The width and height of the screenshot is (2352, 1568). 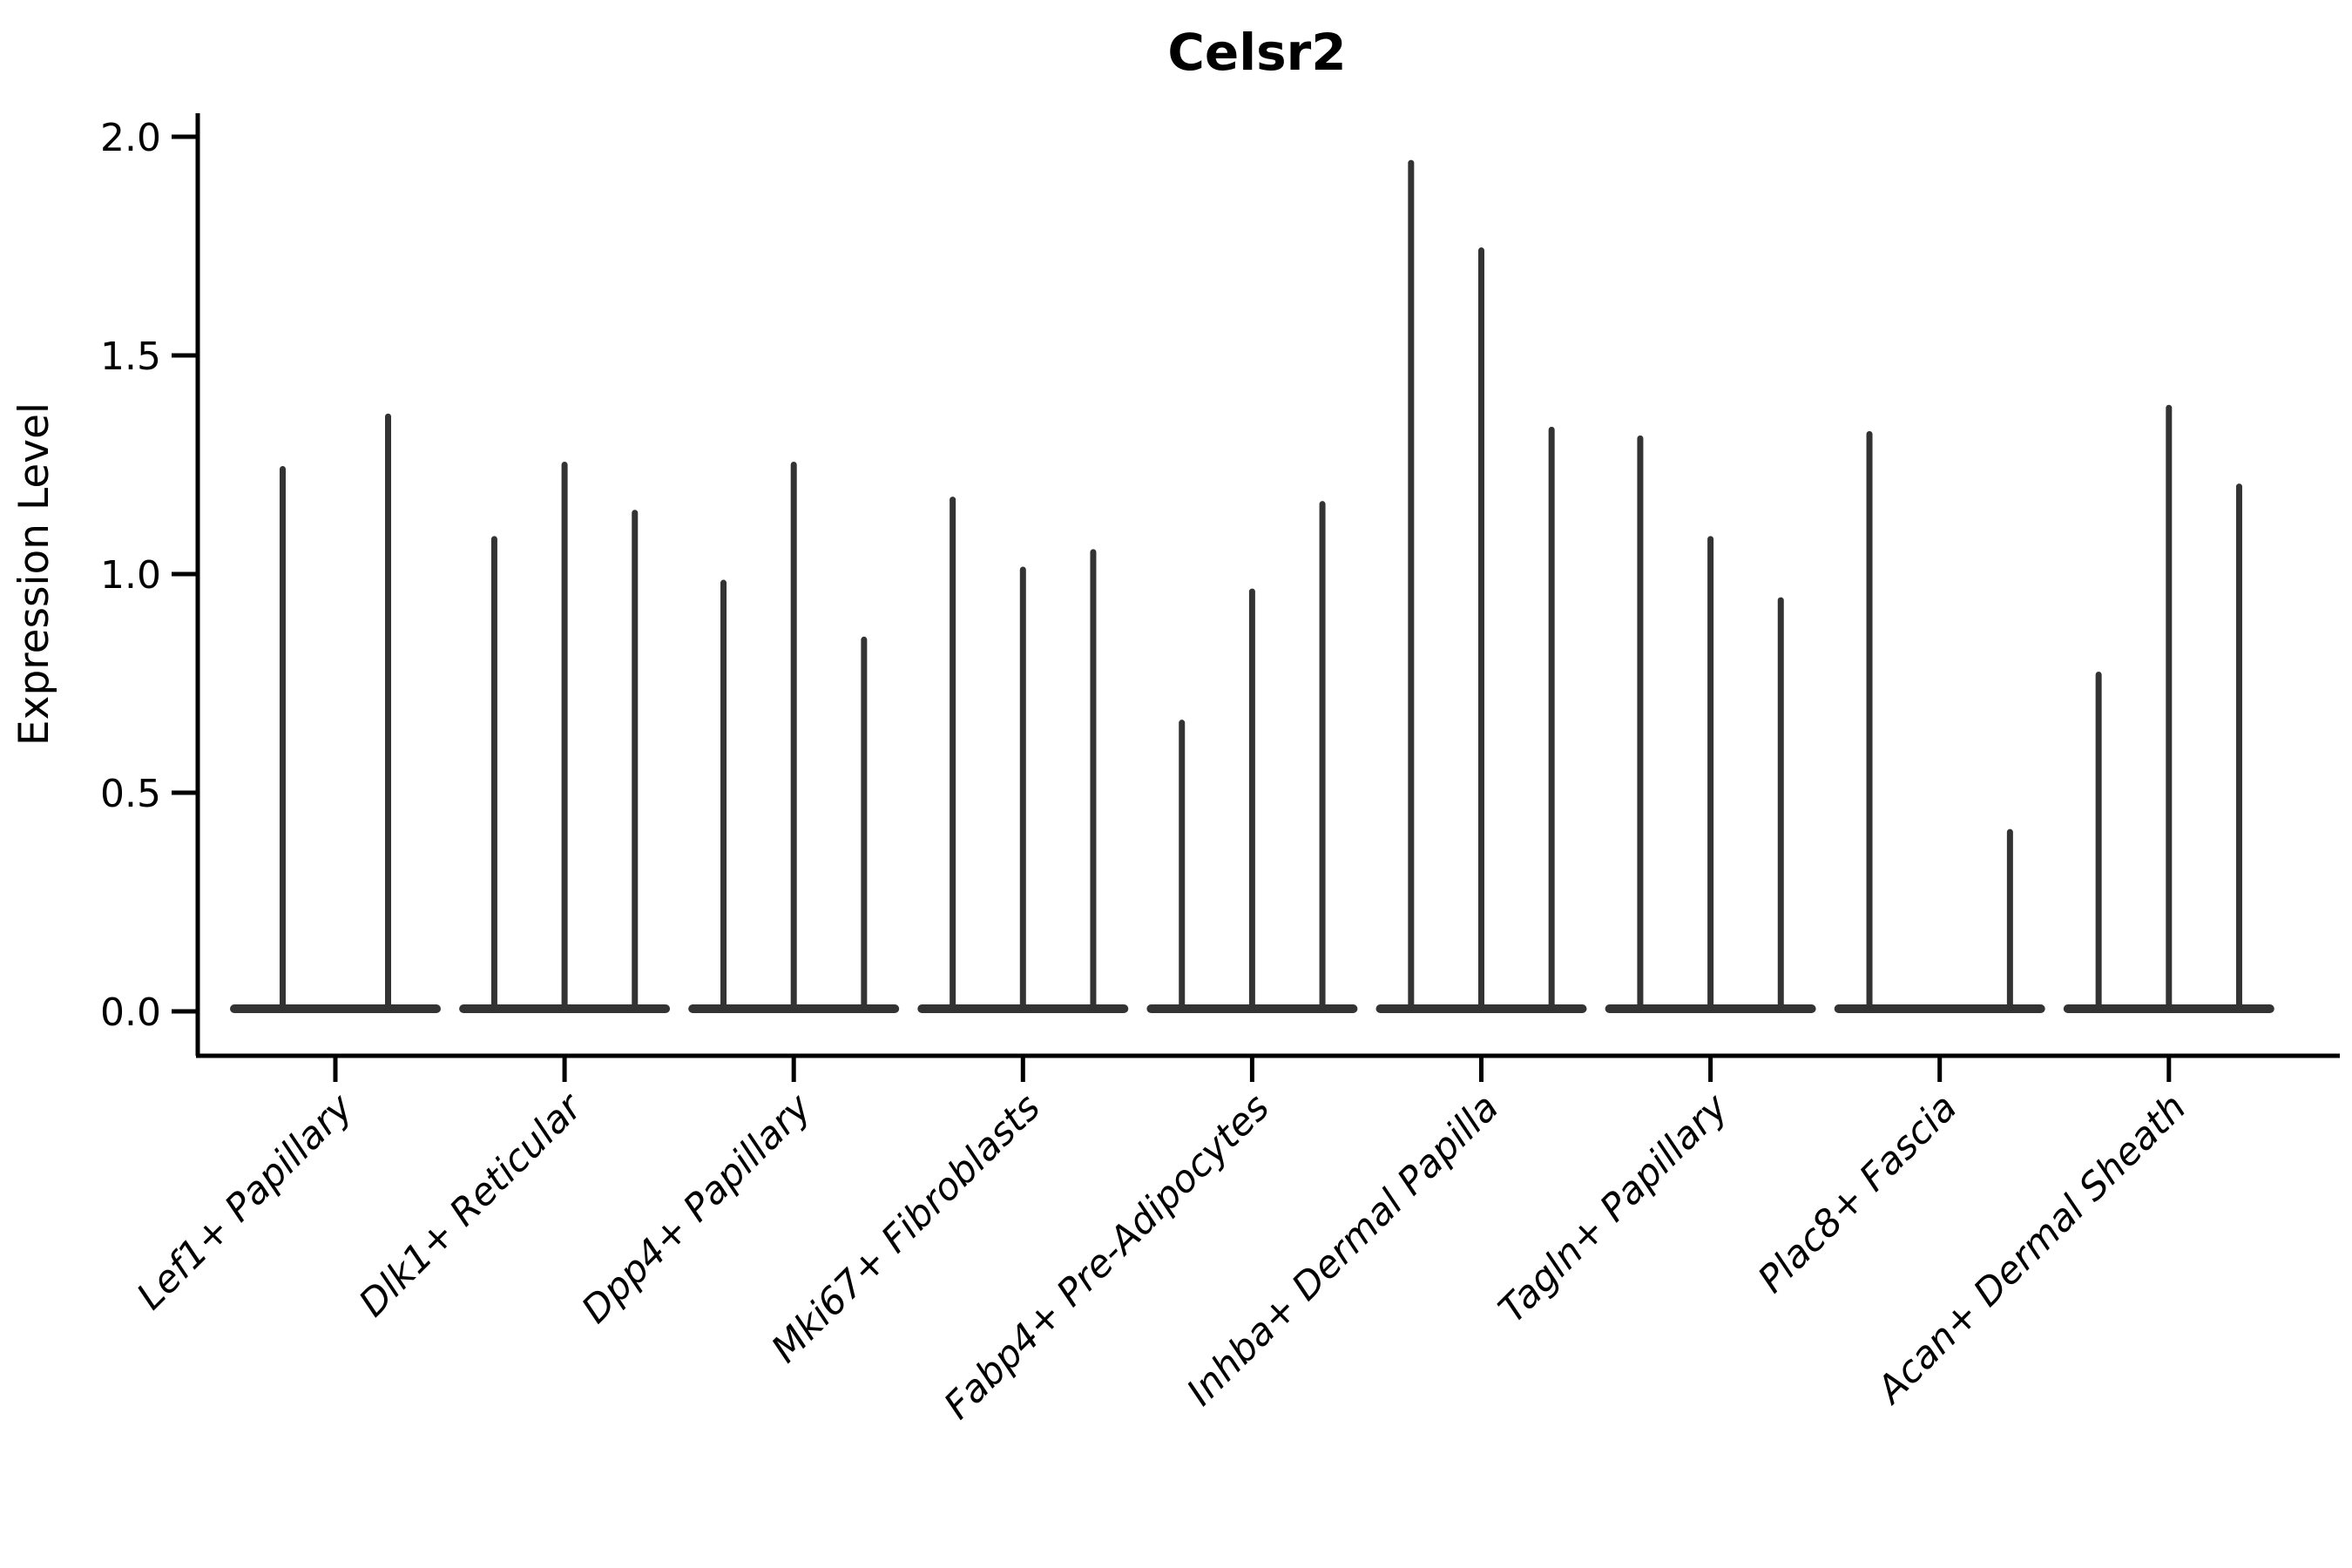 What do you see at coordinates (130, 575) in the screenshot?
I see `y-tick-label: 1.0` at bounding box center [130, 575].